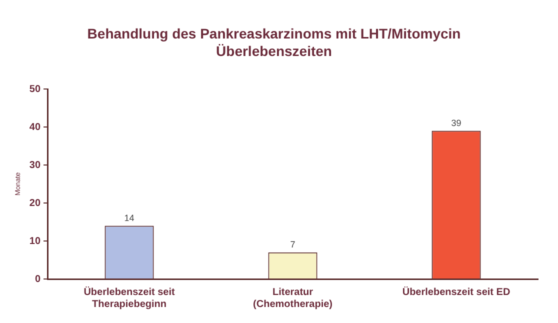 This screenshot has height=323, width=558. What do you see at coordinates (293, 244) in the screenshot?
I see `data-label: 7` at bounding box center [293, 244].